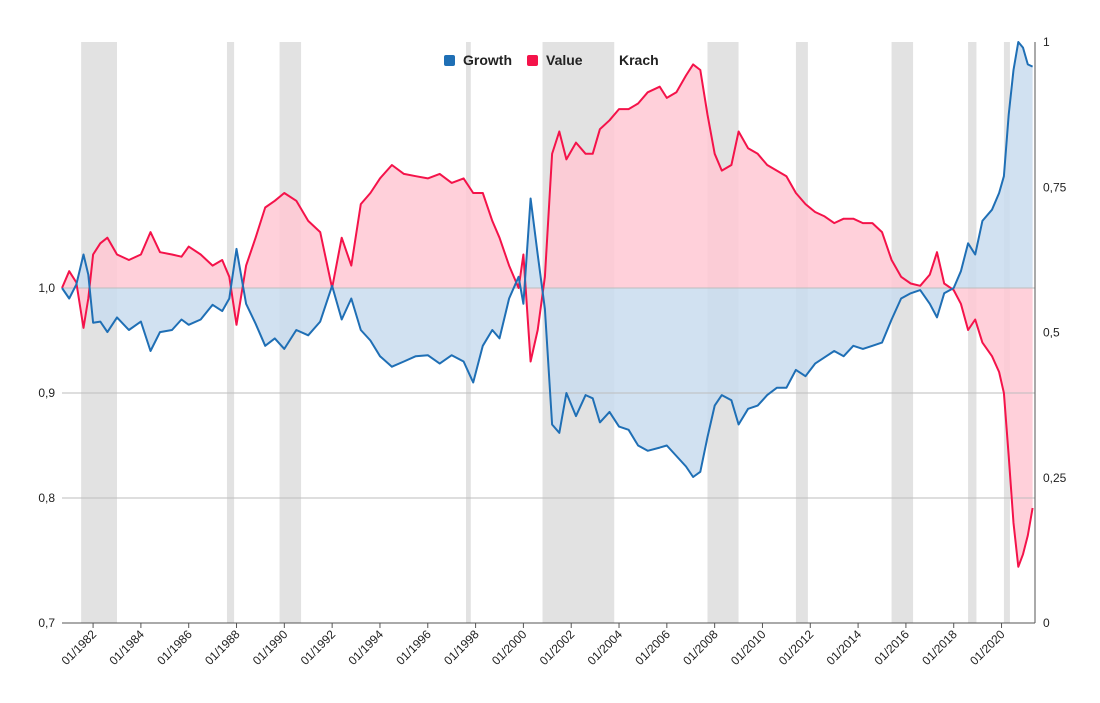  I want to click on y-left-tick-label: 1,0, so click(46, 288).